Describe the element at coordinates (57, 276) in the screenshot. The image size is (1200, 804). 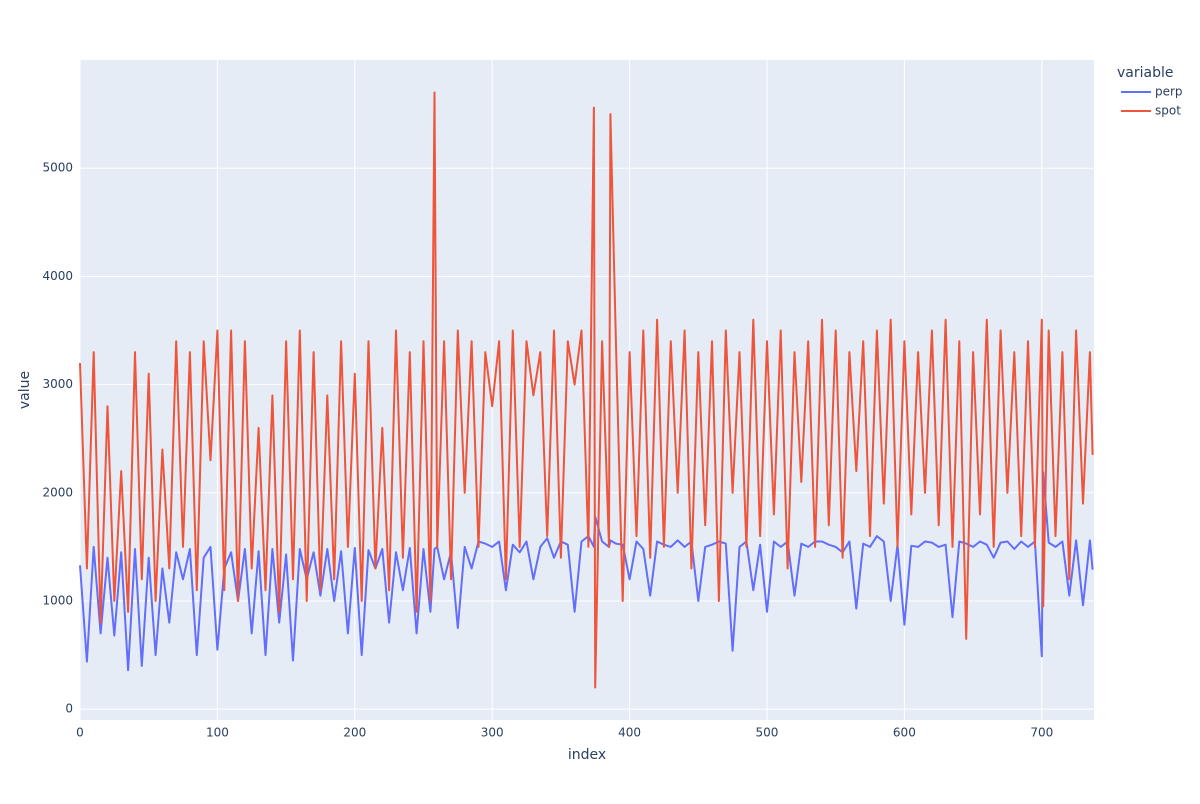
I see `y-tick-label: 4000` at that location.